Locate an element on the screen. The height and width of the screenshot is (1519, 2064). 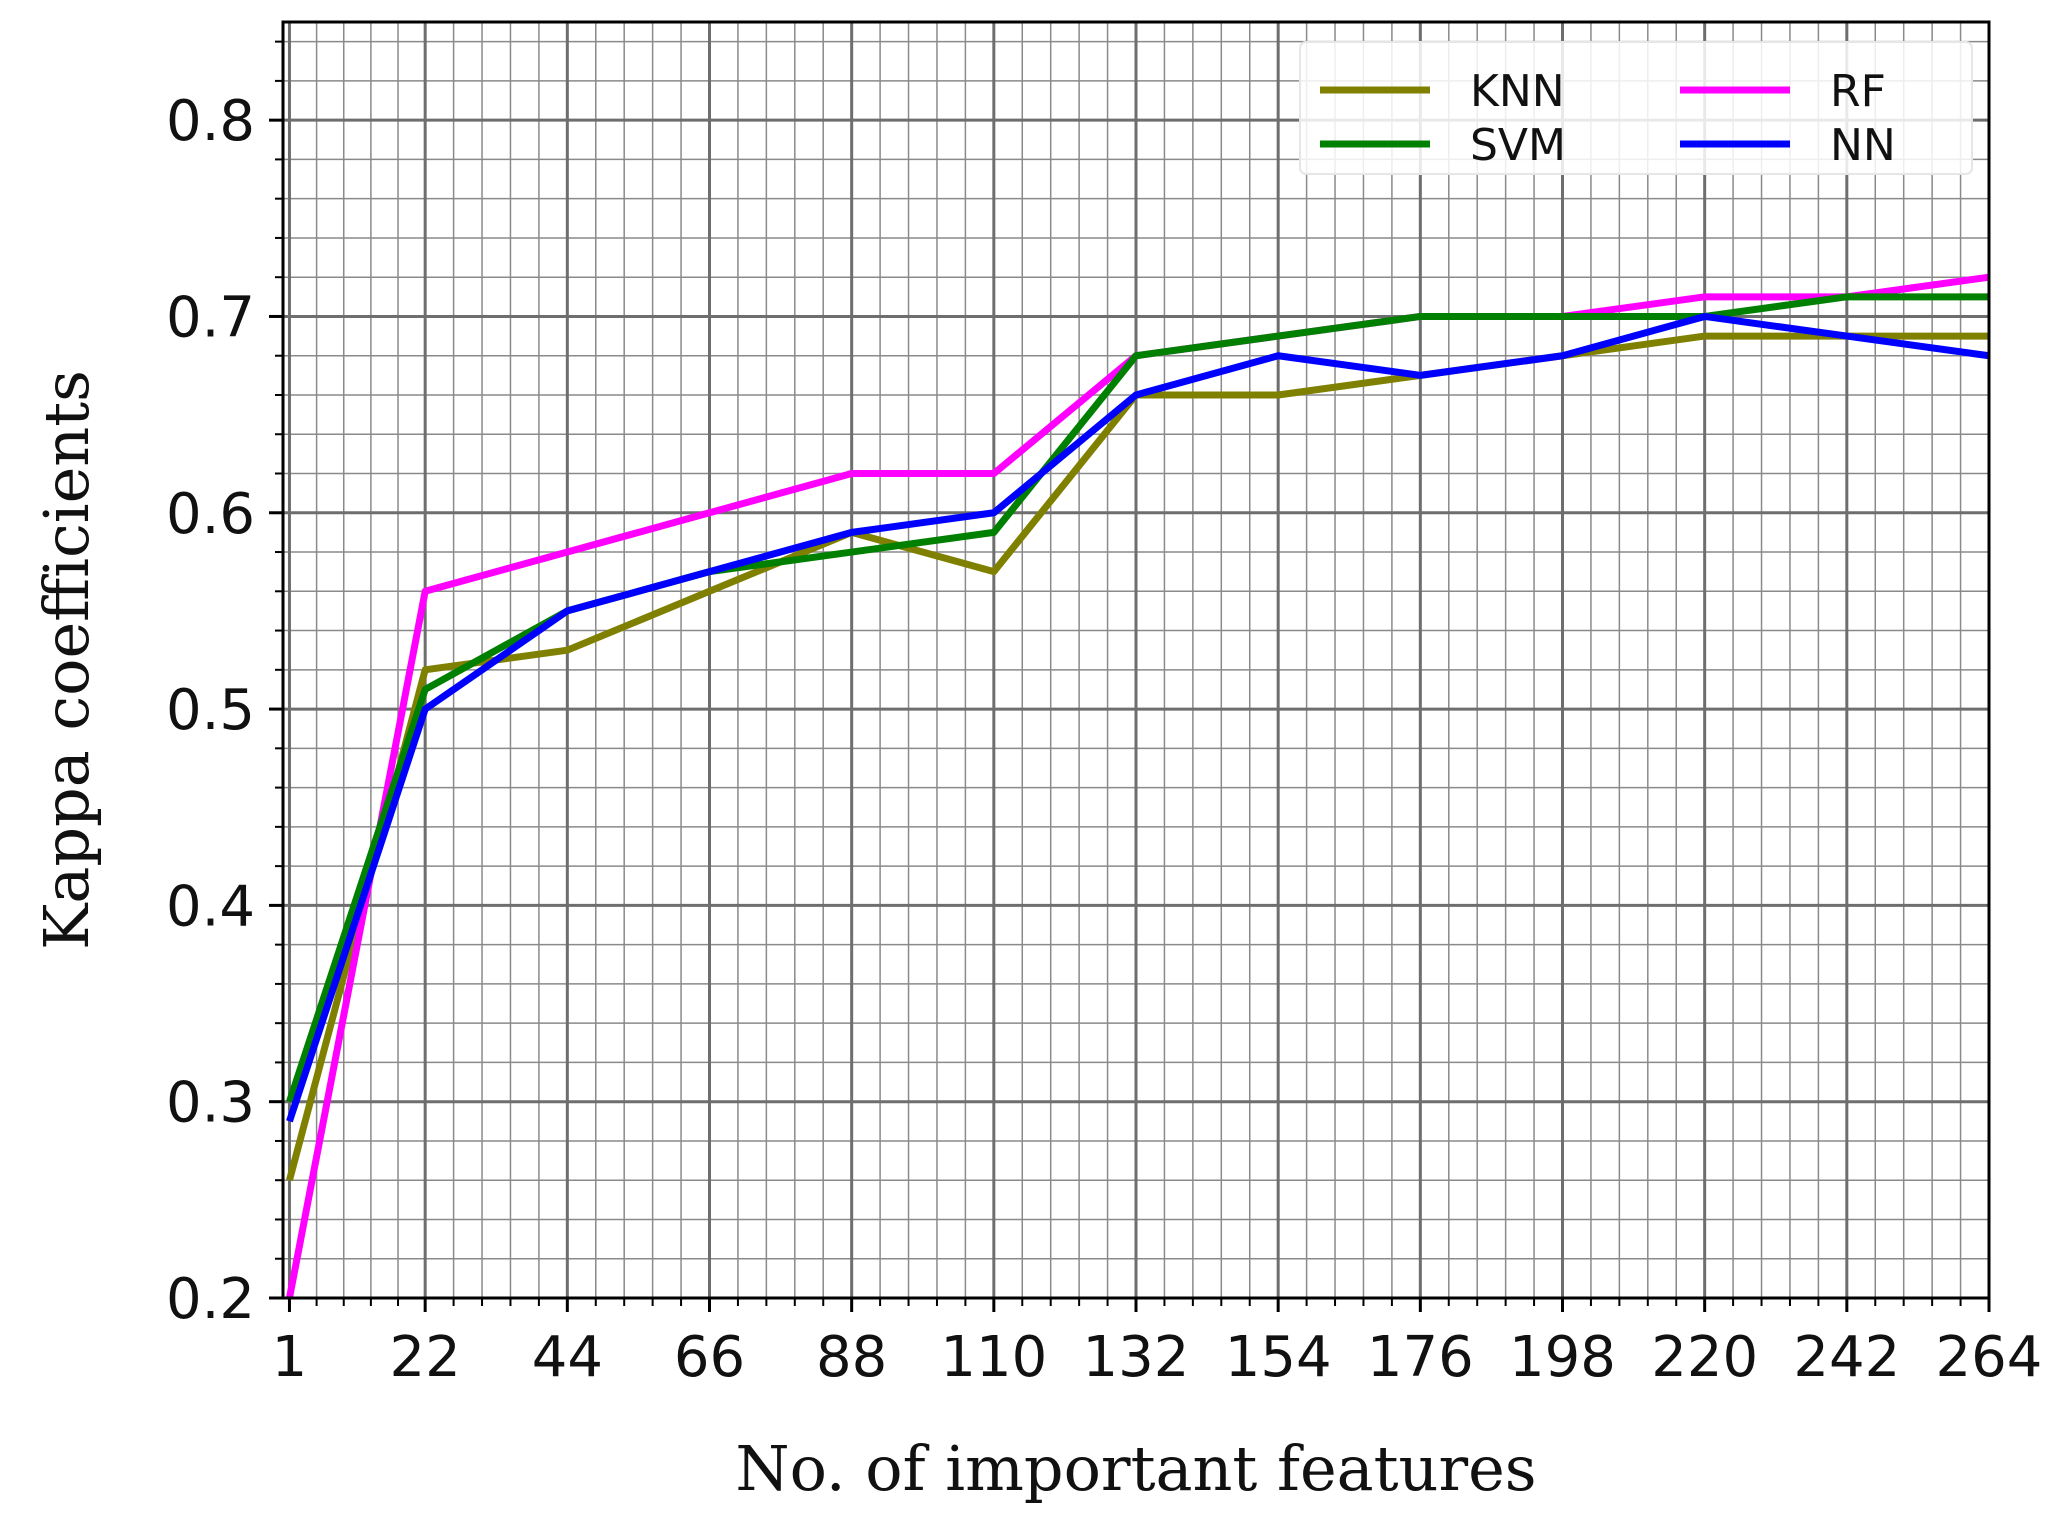
y-tick-label: 0.6 is located at coordinates (210, 514).